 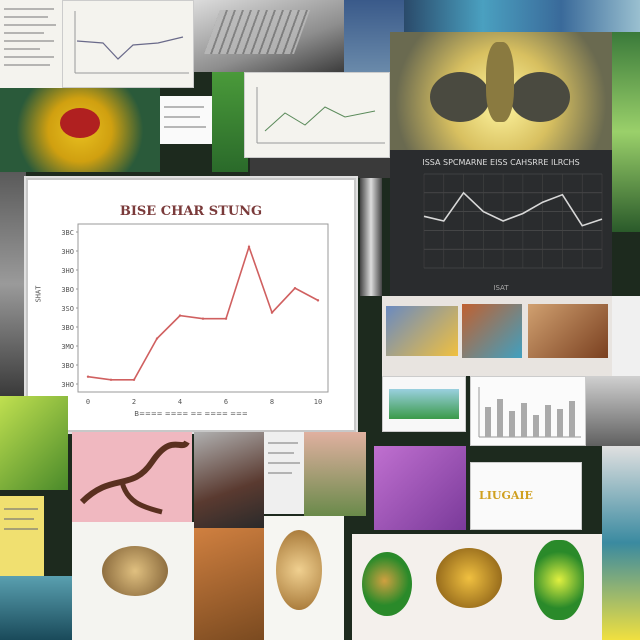 I want to click on branch-illustration, so click(x=132, y=477).